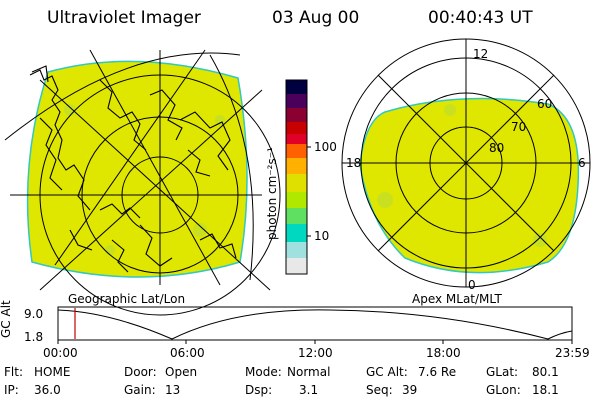  Describe the element at coordinates (6, 319) in the screenshot. I see `timeline-ylabel: GC Alt` at that location.